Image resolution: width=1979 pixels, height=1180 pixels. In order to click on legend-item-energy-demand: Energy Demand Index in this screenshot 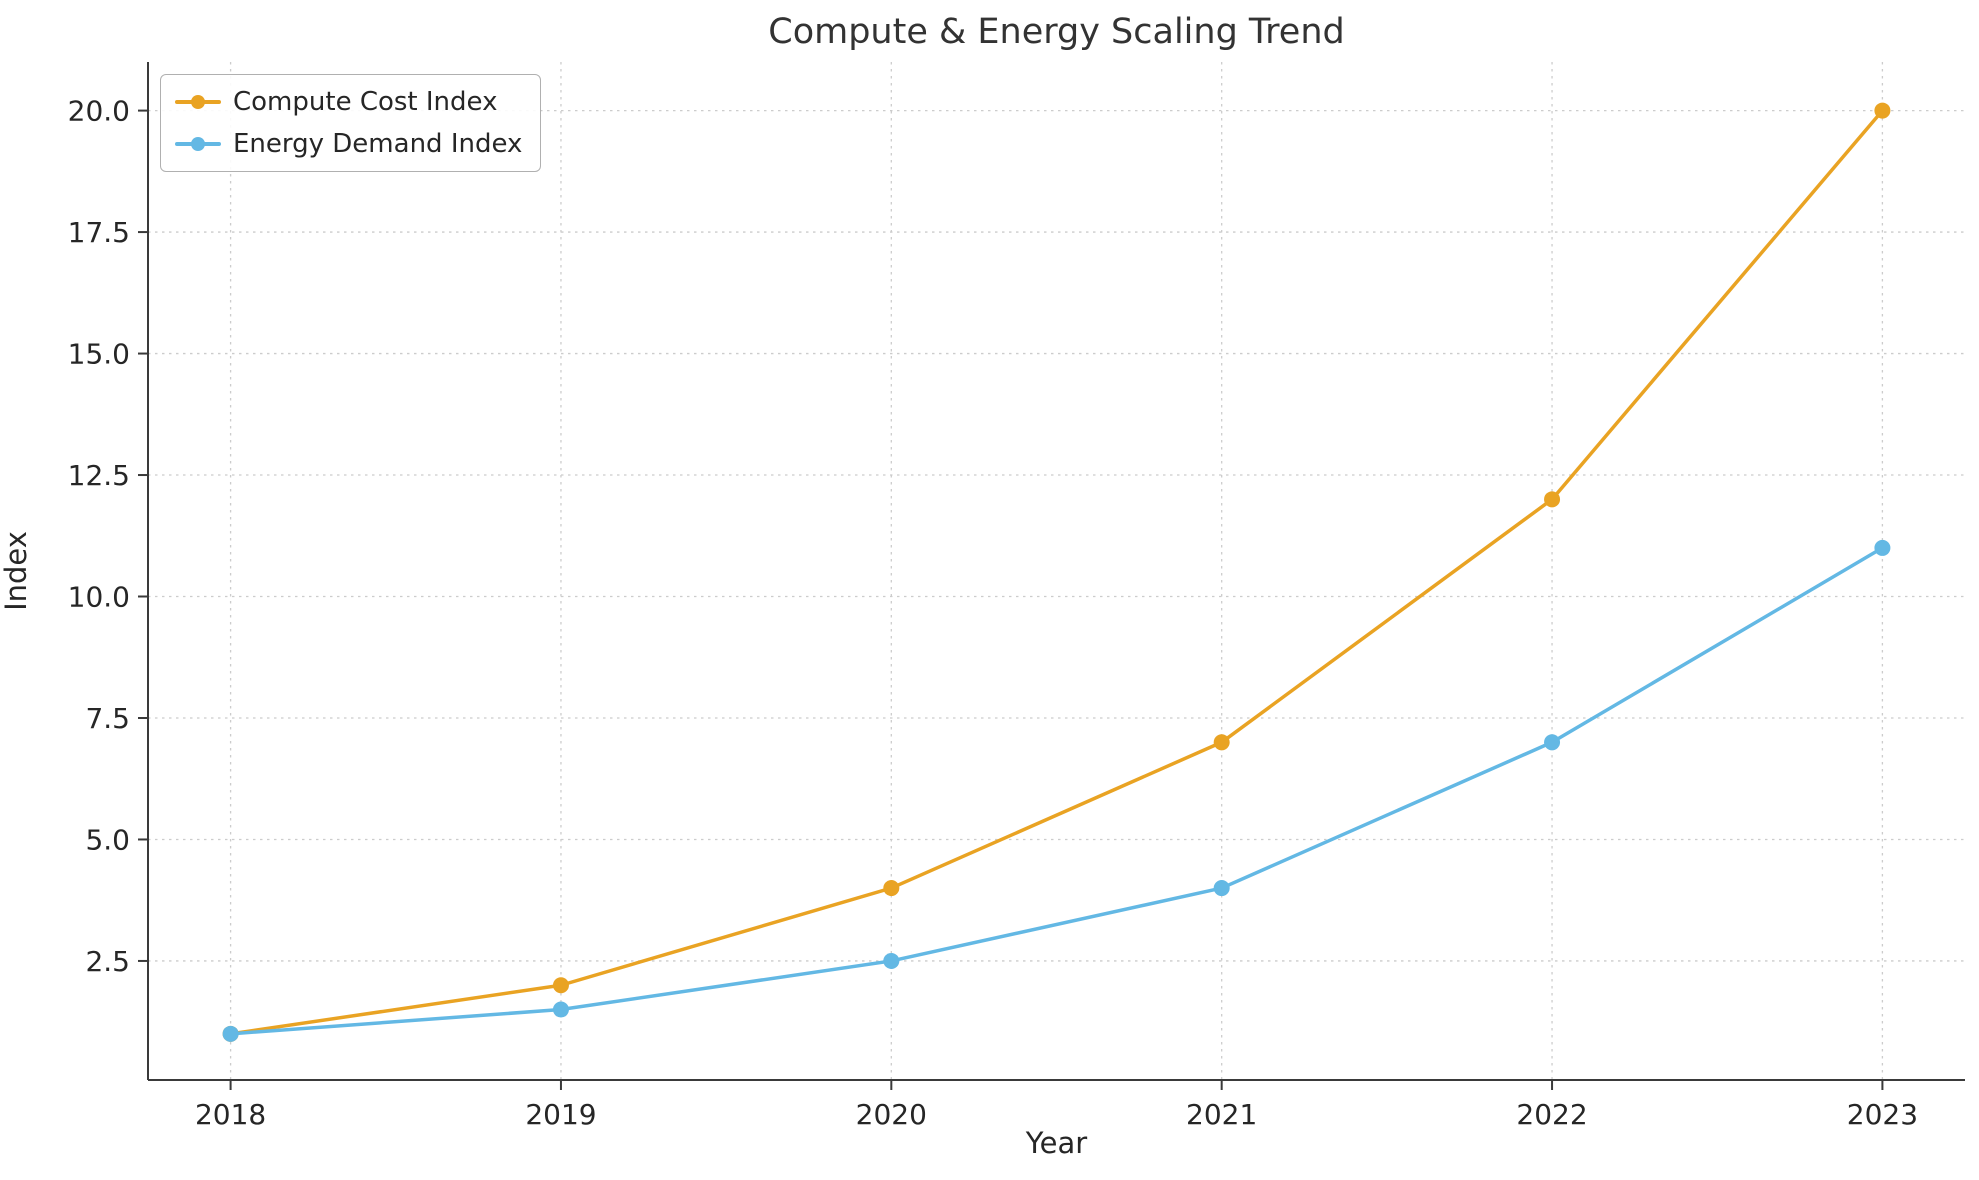, I will do `click(348, 144)`.